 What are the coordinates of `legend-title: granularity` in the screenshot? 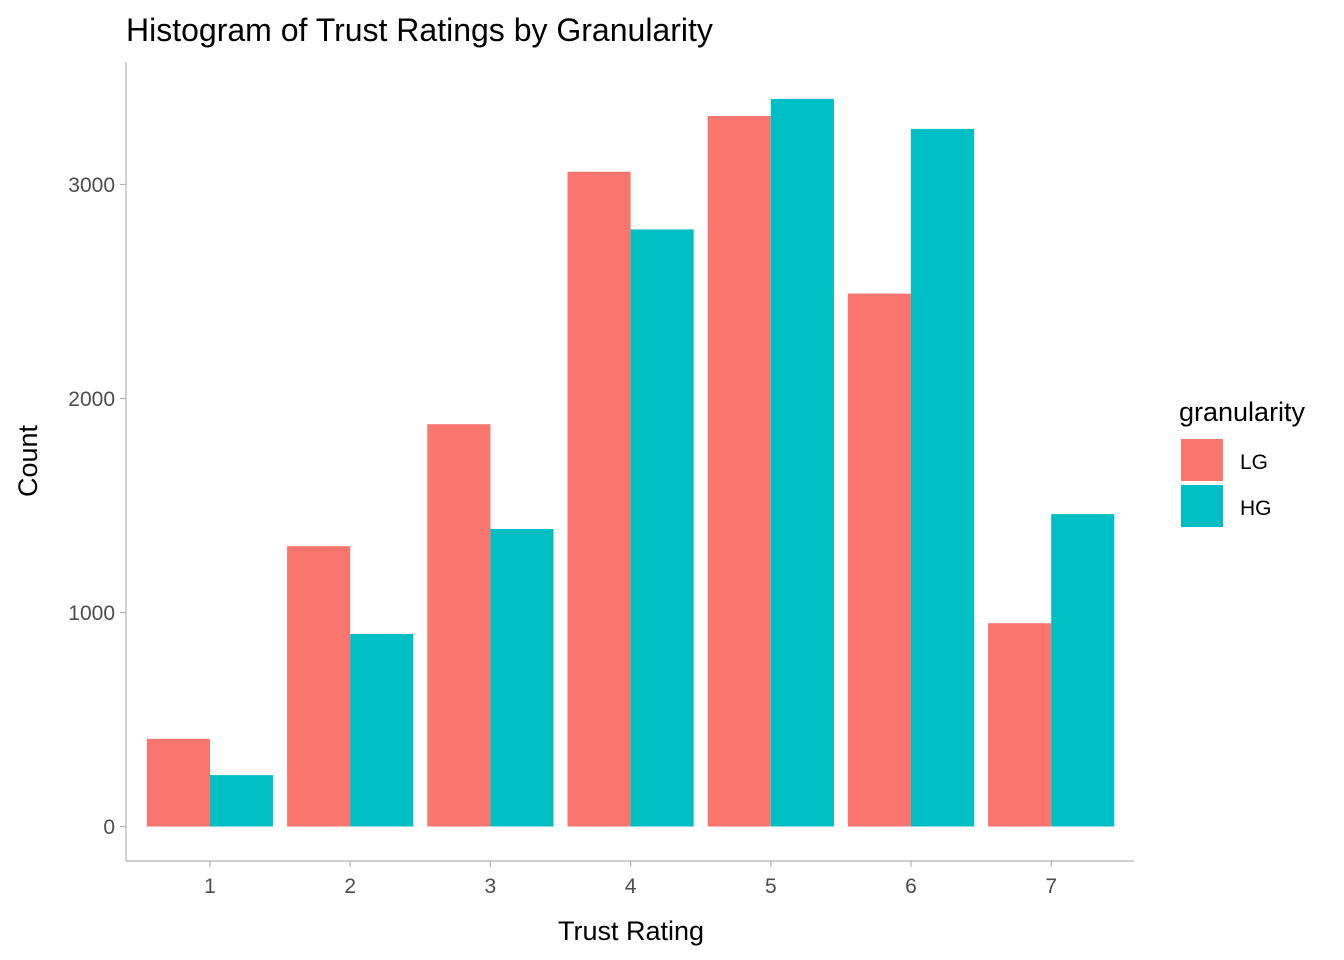 It's located at (1242, 412).